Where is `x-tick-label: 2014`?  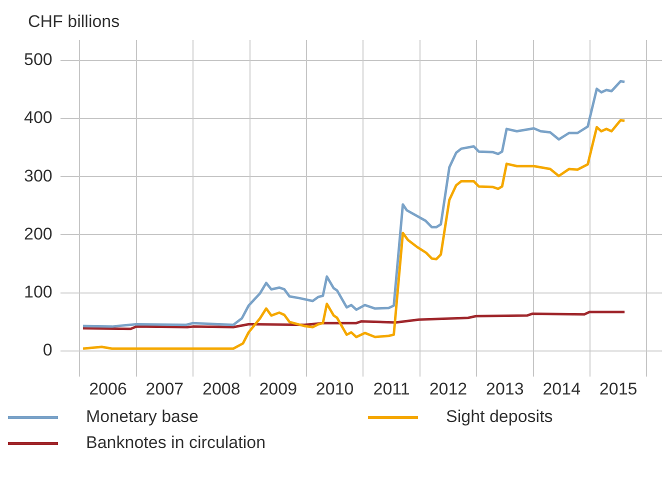 x-tick-label: 2014 is located at coordinates (561, 388).